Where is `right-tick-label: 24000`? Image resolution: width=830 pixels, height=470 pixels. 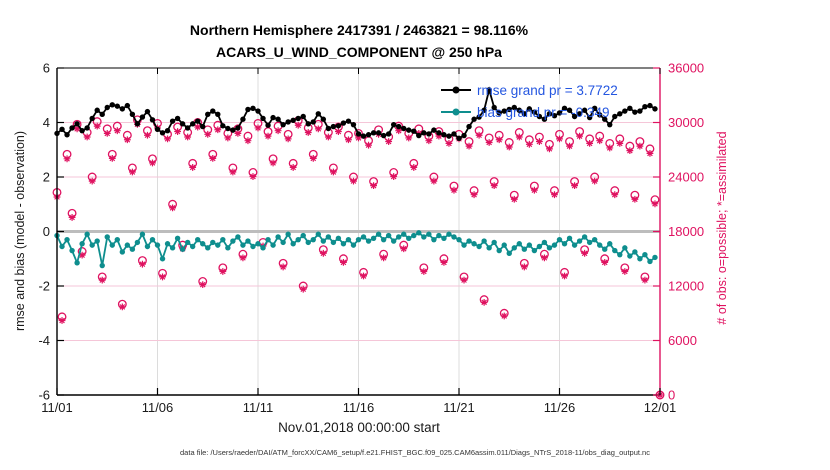
right-tick-label: 24000 is located at coordinates (686, 177).